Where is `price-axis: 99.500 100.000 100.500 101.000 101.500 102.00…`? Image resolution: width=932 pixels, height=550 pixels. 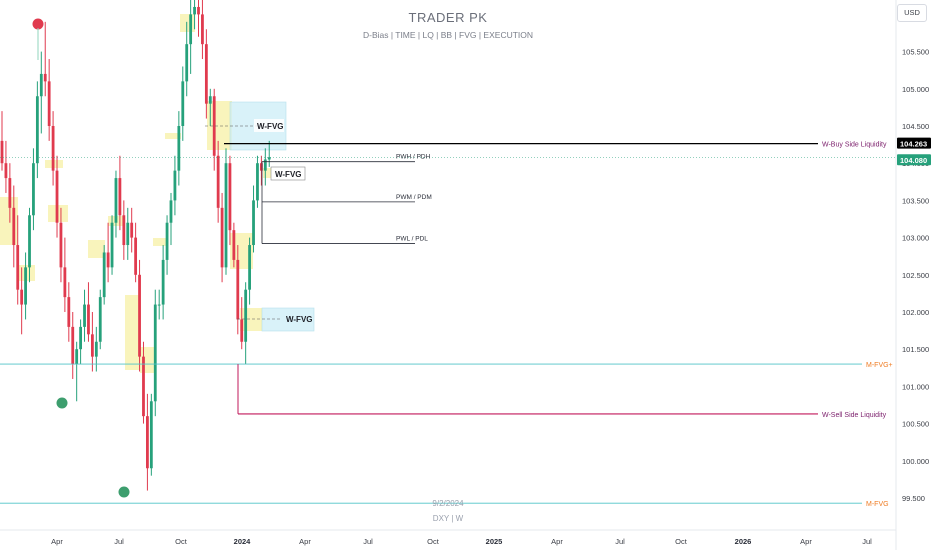
price-axis: 99.500 100.000 100.500 101.000 101.500 102.00… is located at coordinates (913, 275).